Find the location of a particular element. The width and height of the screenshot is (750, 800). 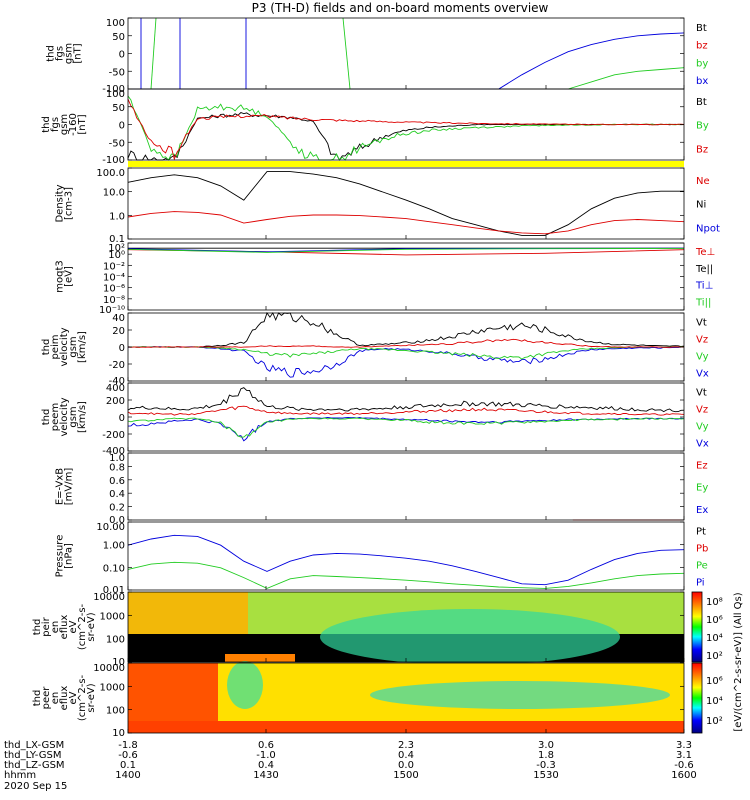

footer-value: 1530 is located at coordinates (545, 775).